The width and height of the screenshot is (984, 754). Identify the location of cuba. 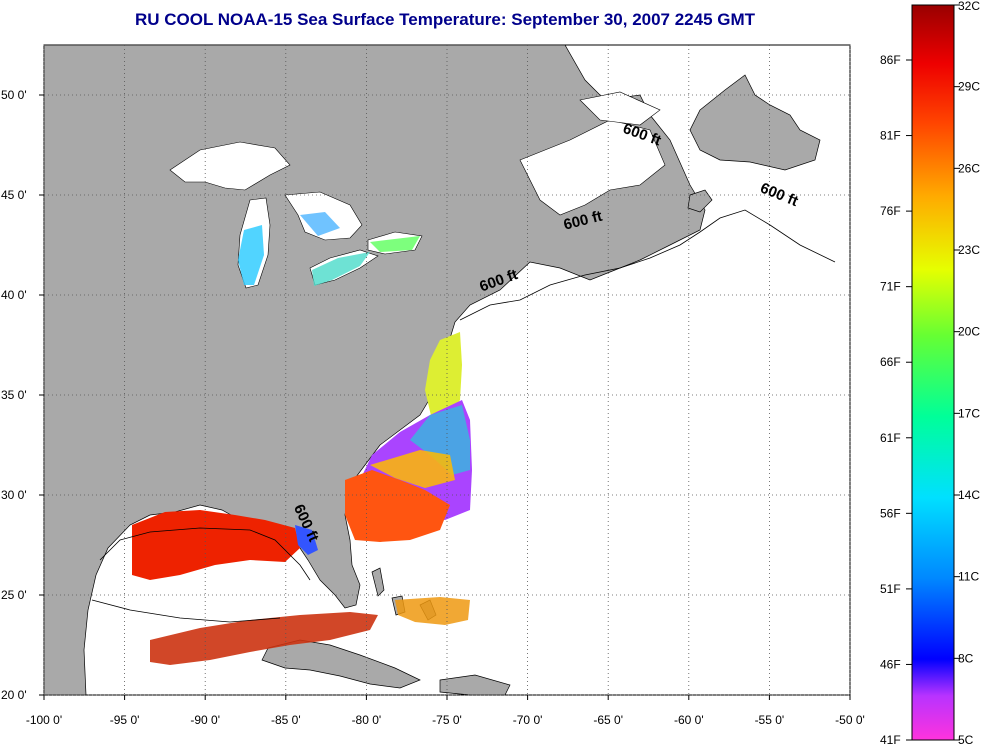
(341, 664).